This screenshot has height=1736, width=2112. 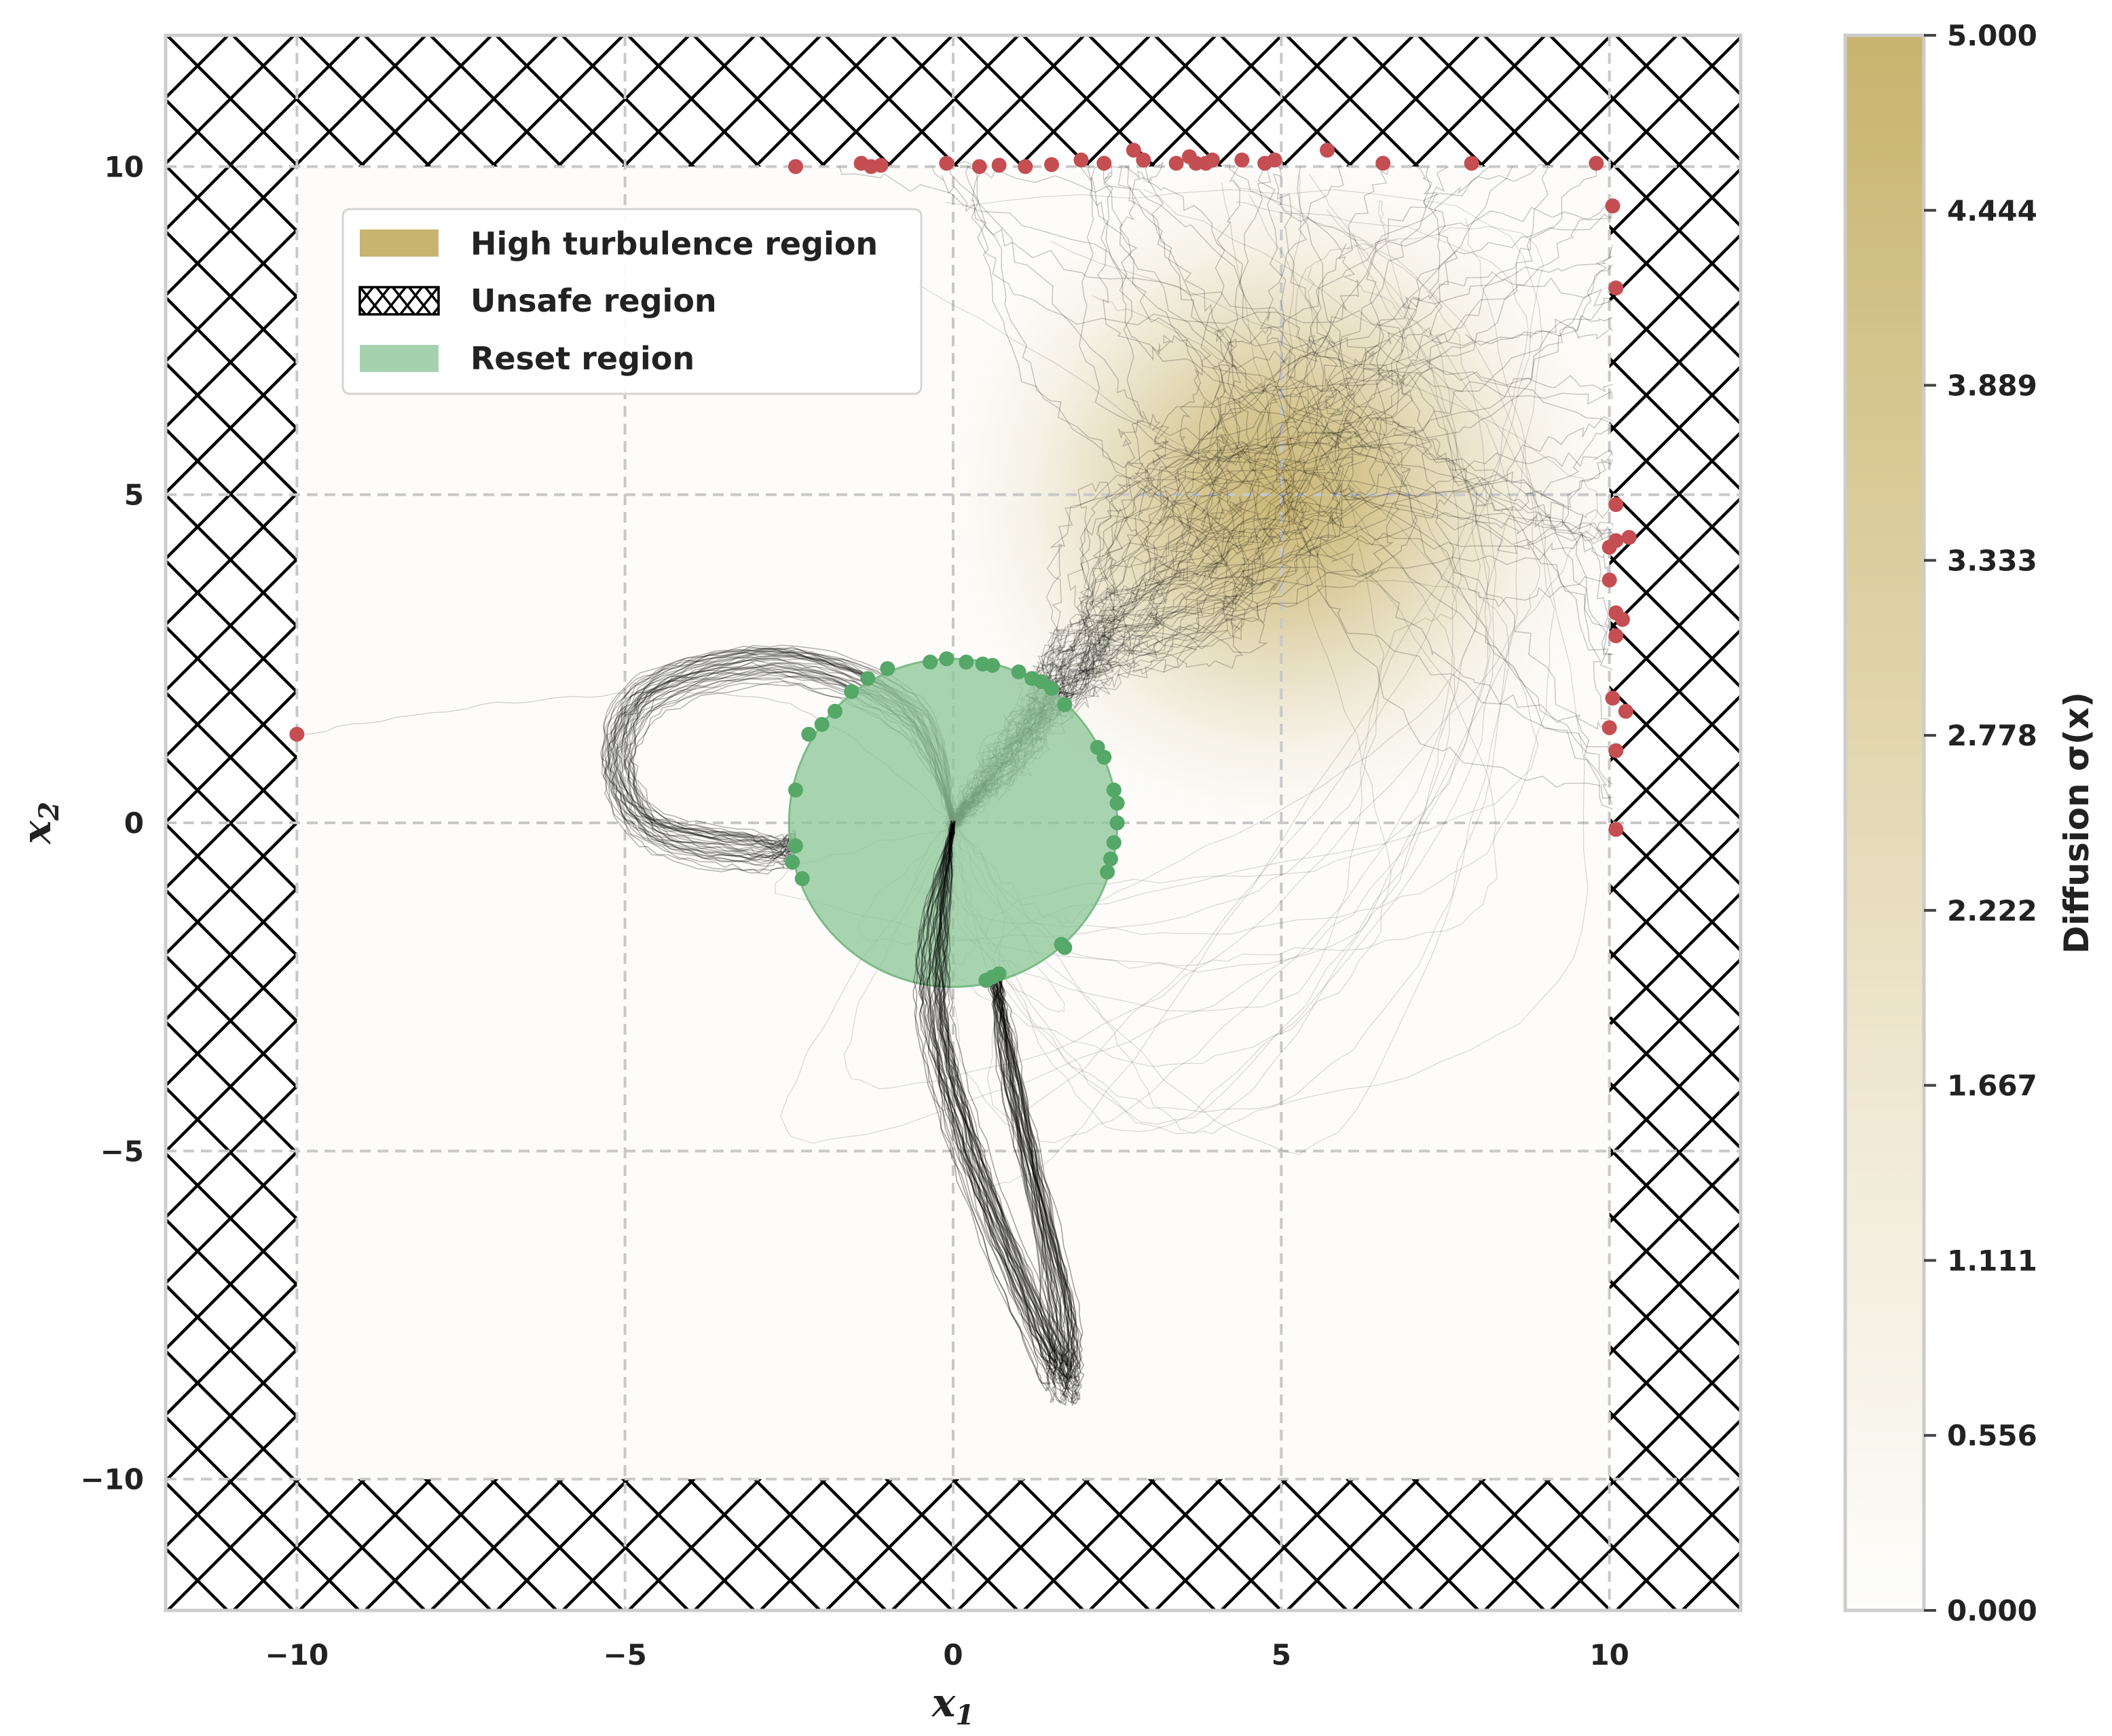 What do you see at coordinates (947, 1655) in the screenshot?
I see `x-axis-ticks: −10 −5 0 5 10` at bounding box center [947, 1655].